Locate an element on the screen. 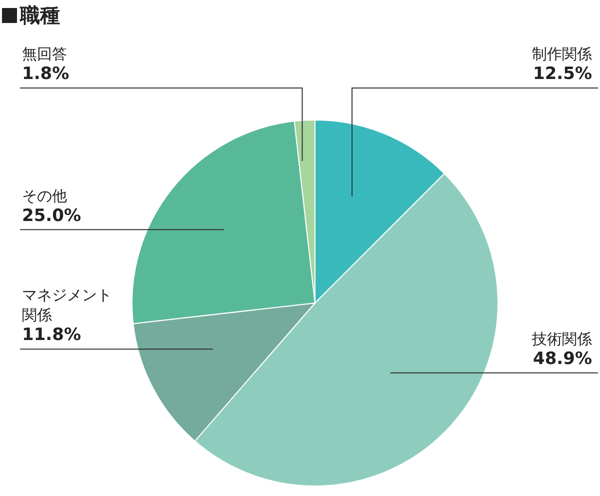 The width and height of the screenshot is (600, 496). data-label: 11.8% is located at coordinates (52, 335).